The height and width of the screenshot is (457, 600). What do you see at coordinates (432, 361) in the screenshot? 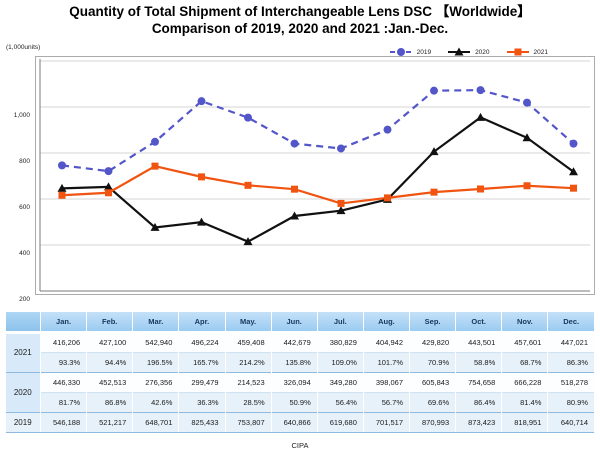
I see `percent-cell: 70.9%` at bounding box center [432, 361].